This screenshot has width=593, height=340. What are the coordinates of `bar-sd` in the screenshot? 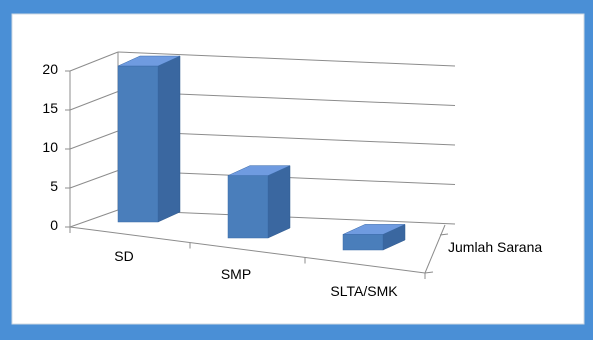 It's located at (149, 139).